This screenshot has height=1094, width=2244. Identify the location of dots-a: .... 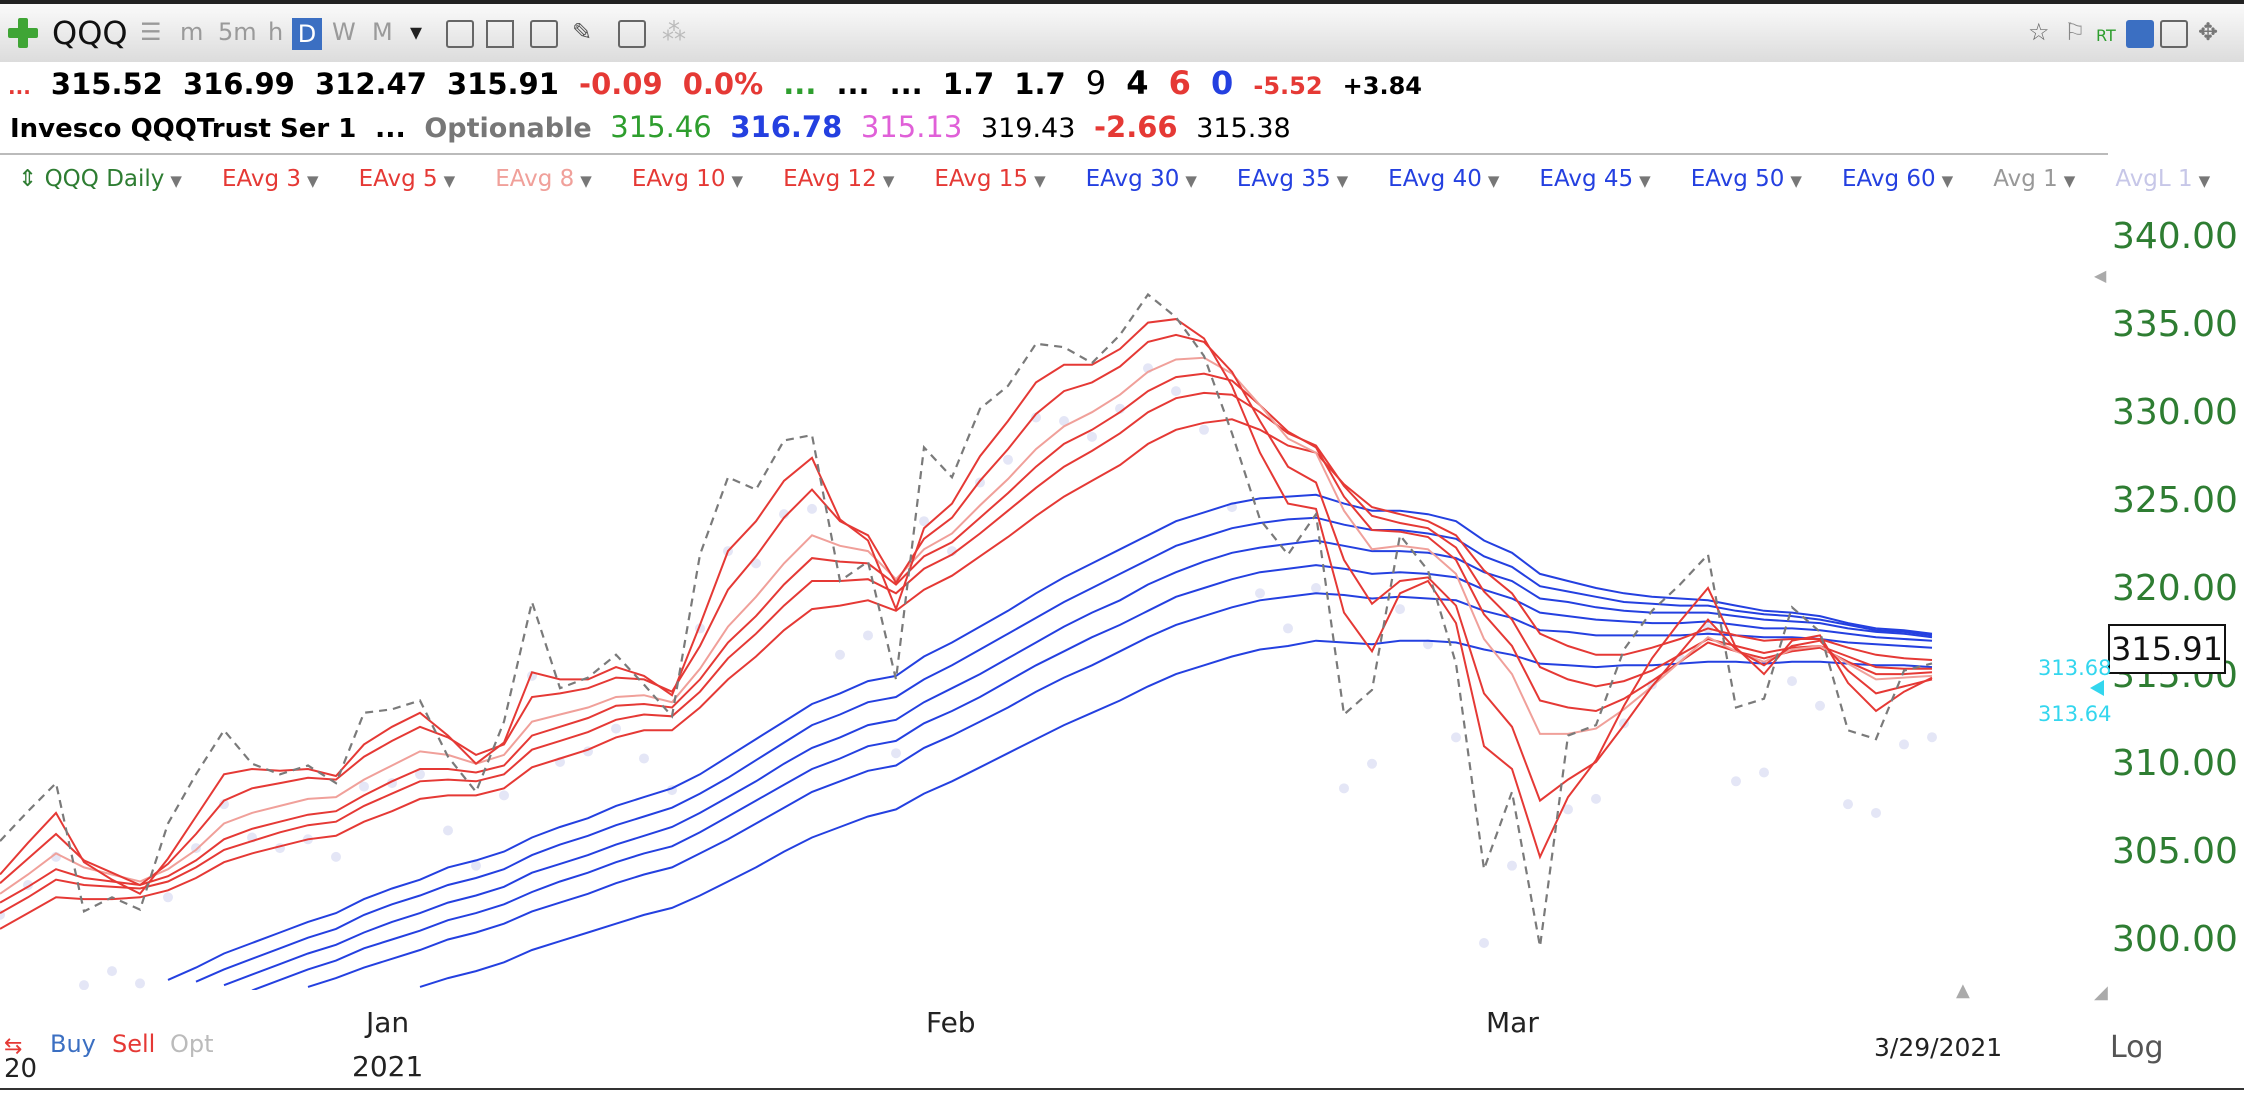
(853, 84).